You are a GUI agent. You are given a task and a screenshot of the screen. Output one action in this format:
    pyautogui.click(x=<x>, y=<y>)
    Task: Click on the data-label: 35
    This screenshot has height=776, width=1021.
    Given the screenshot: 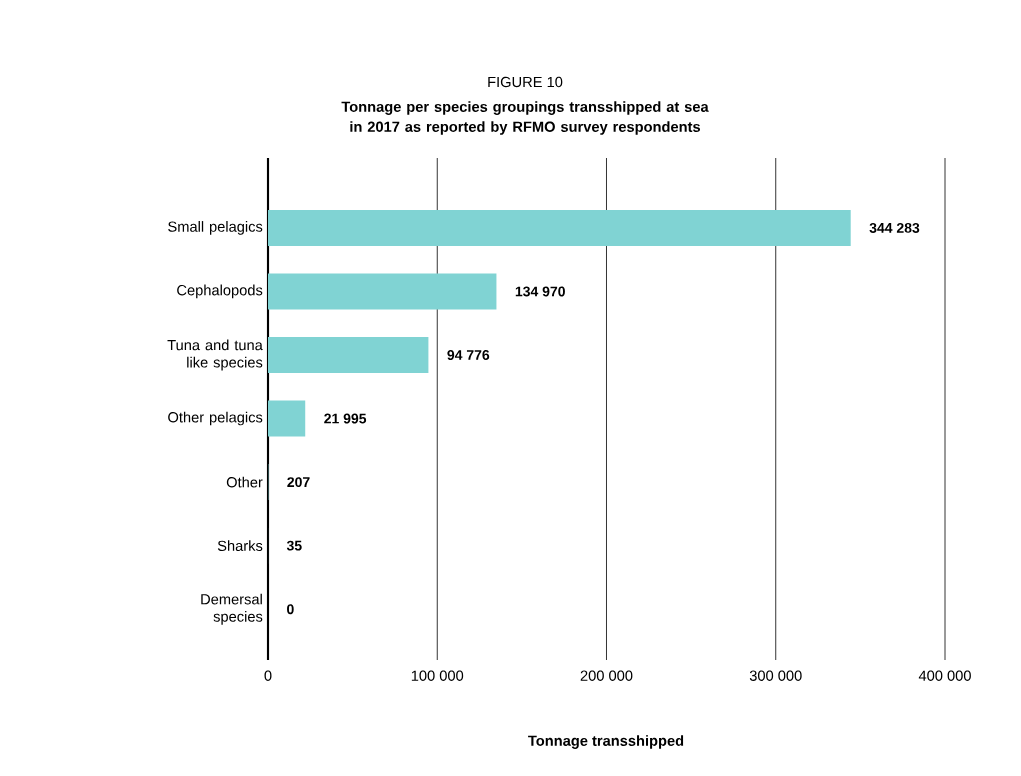 What is the action you would take?
    pyautogui.click(x=294, y=545)
    